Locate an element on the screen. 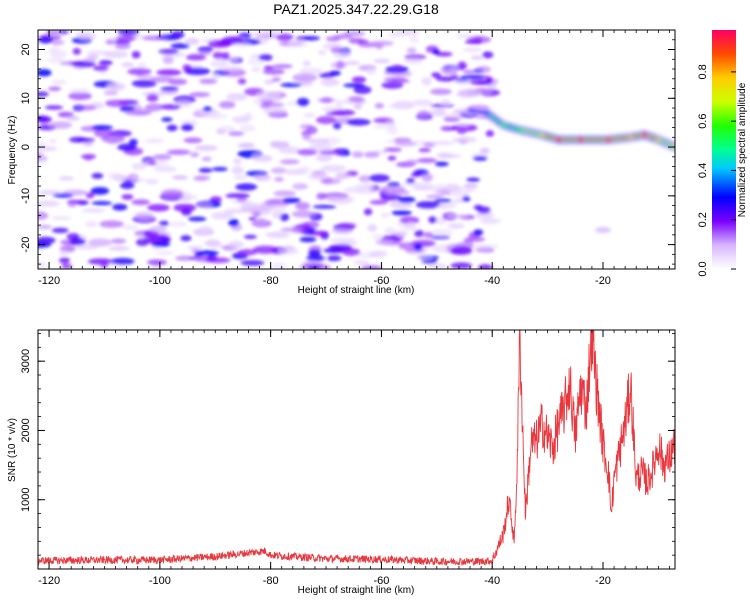  signal-ridge-point is located at coordinates (580, 139).